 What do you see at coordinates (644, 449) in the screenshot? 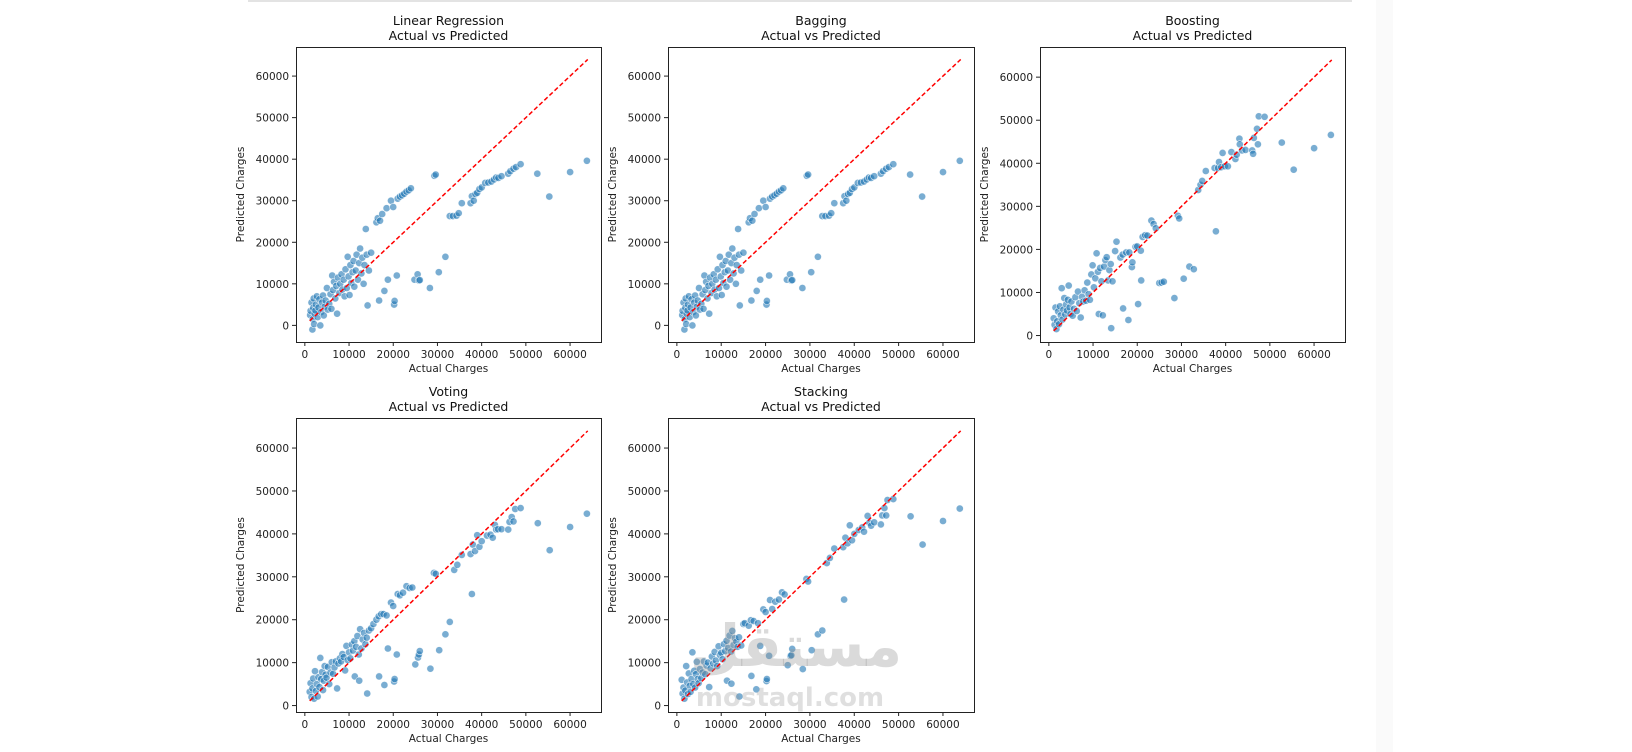
I see `y-tick-label: 60000` at bounding box center [644, 449].